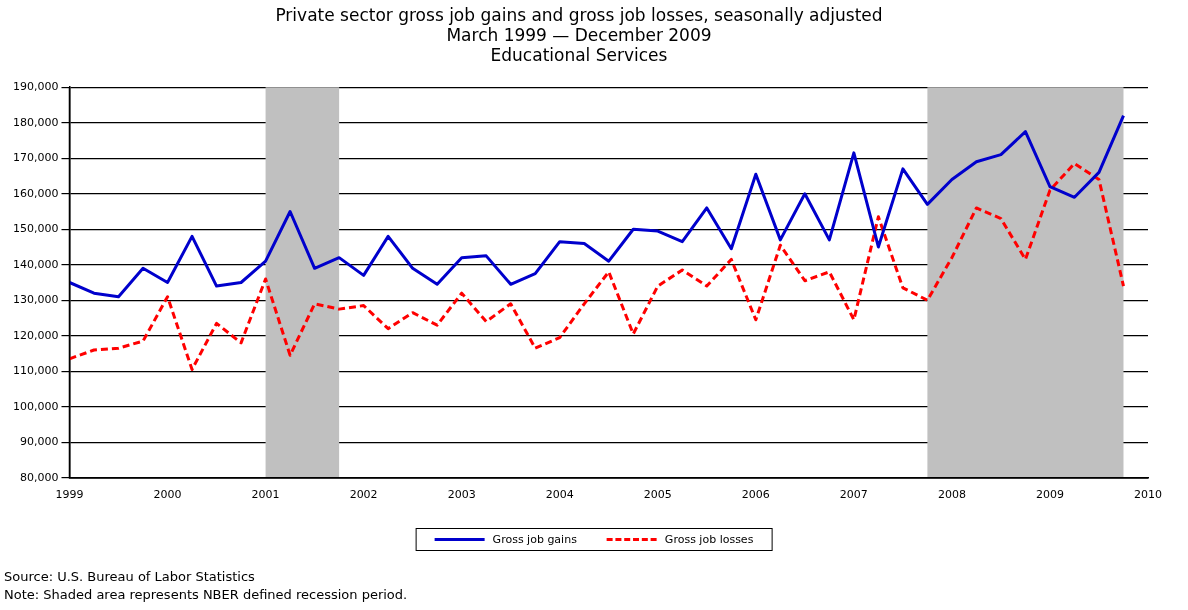 This screenshot has width=1188, height=610. What do you see at coordinates (657, 495) in the screenshot?
I see `x-tick-label: 2005` at bounding box center [657, 495].